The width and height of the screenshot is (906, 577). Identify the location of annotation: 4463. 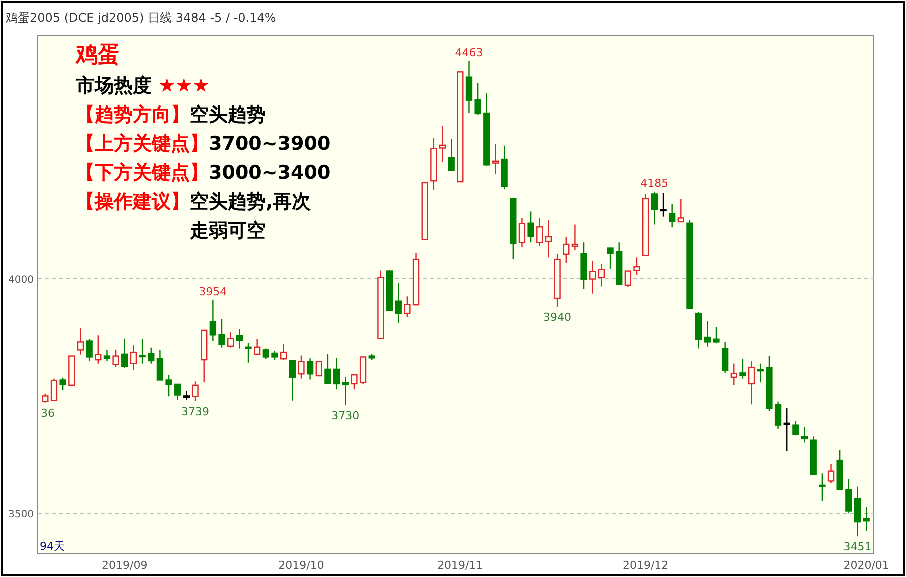
(469, 53).